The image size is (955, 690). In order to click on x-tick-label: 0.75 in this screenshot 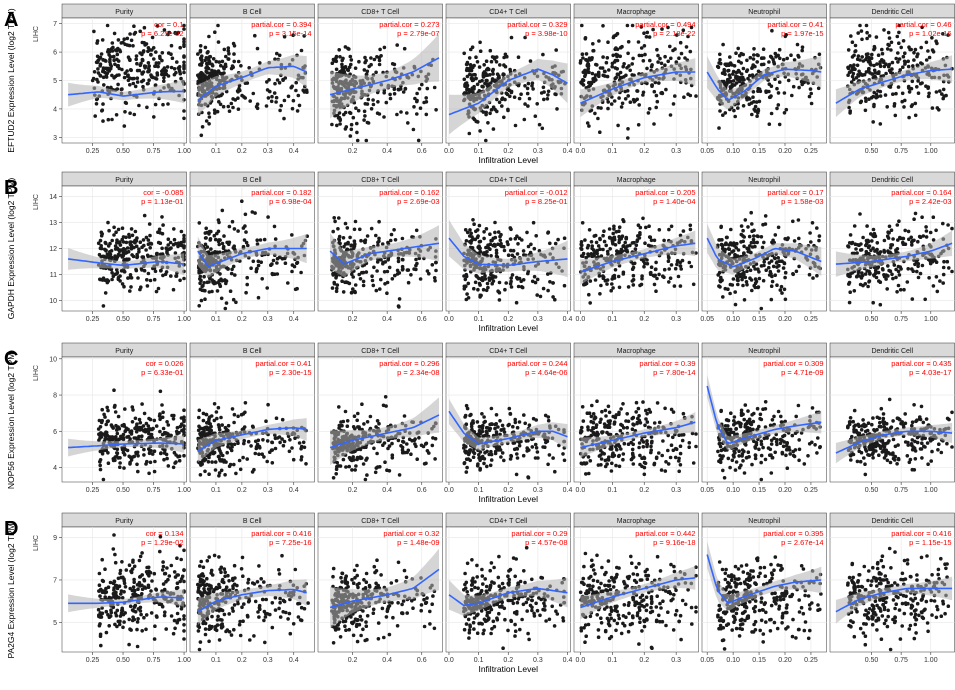, I will do `click(154, 319)`.